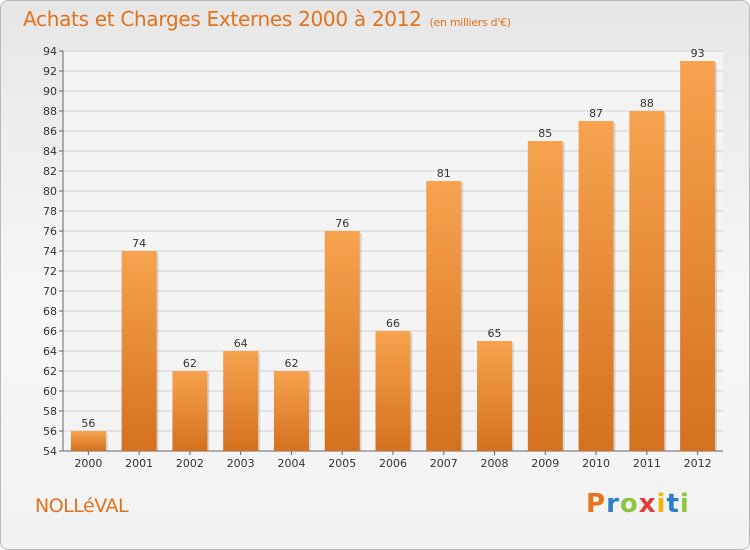 The image size is (750, 550). Describe the element at coordinates (139, 463) in the screenshot. I see `x-tick-label: 2001` at that location.